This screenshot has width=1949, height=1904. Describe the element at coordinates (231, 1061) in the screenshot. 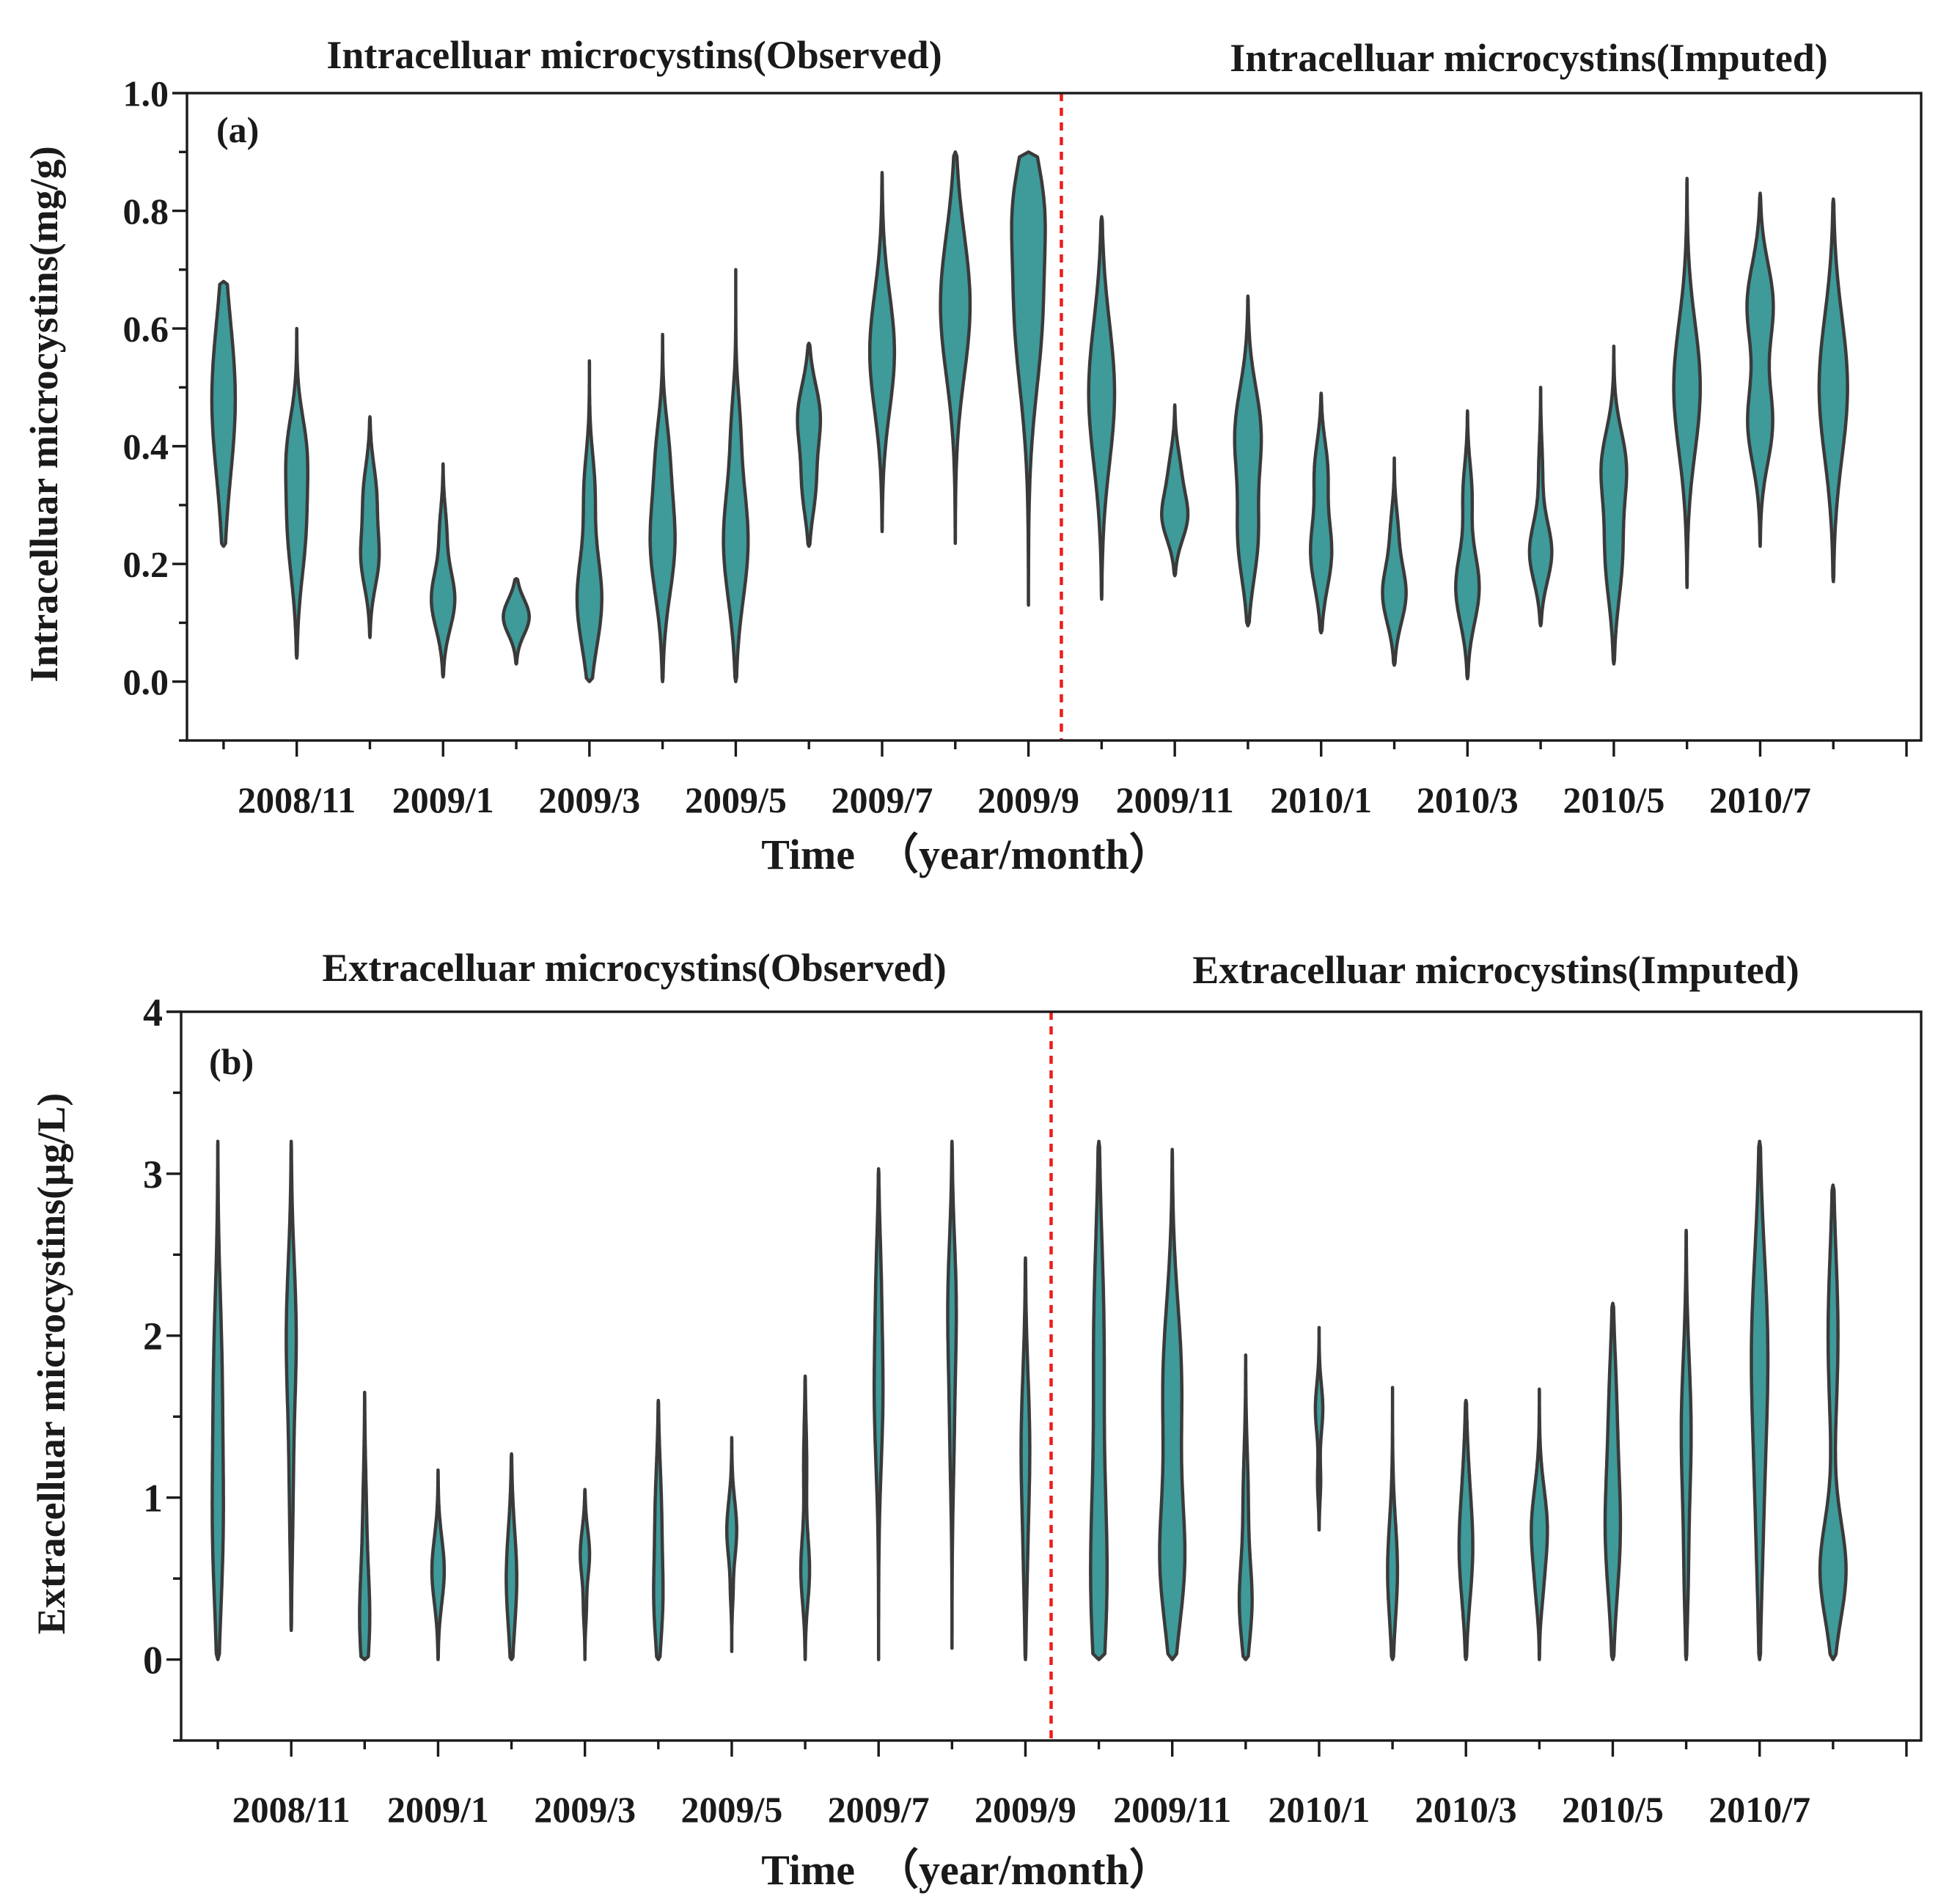

I see `panel-label-b: (b)` at that location.